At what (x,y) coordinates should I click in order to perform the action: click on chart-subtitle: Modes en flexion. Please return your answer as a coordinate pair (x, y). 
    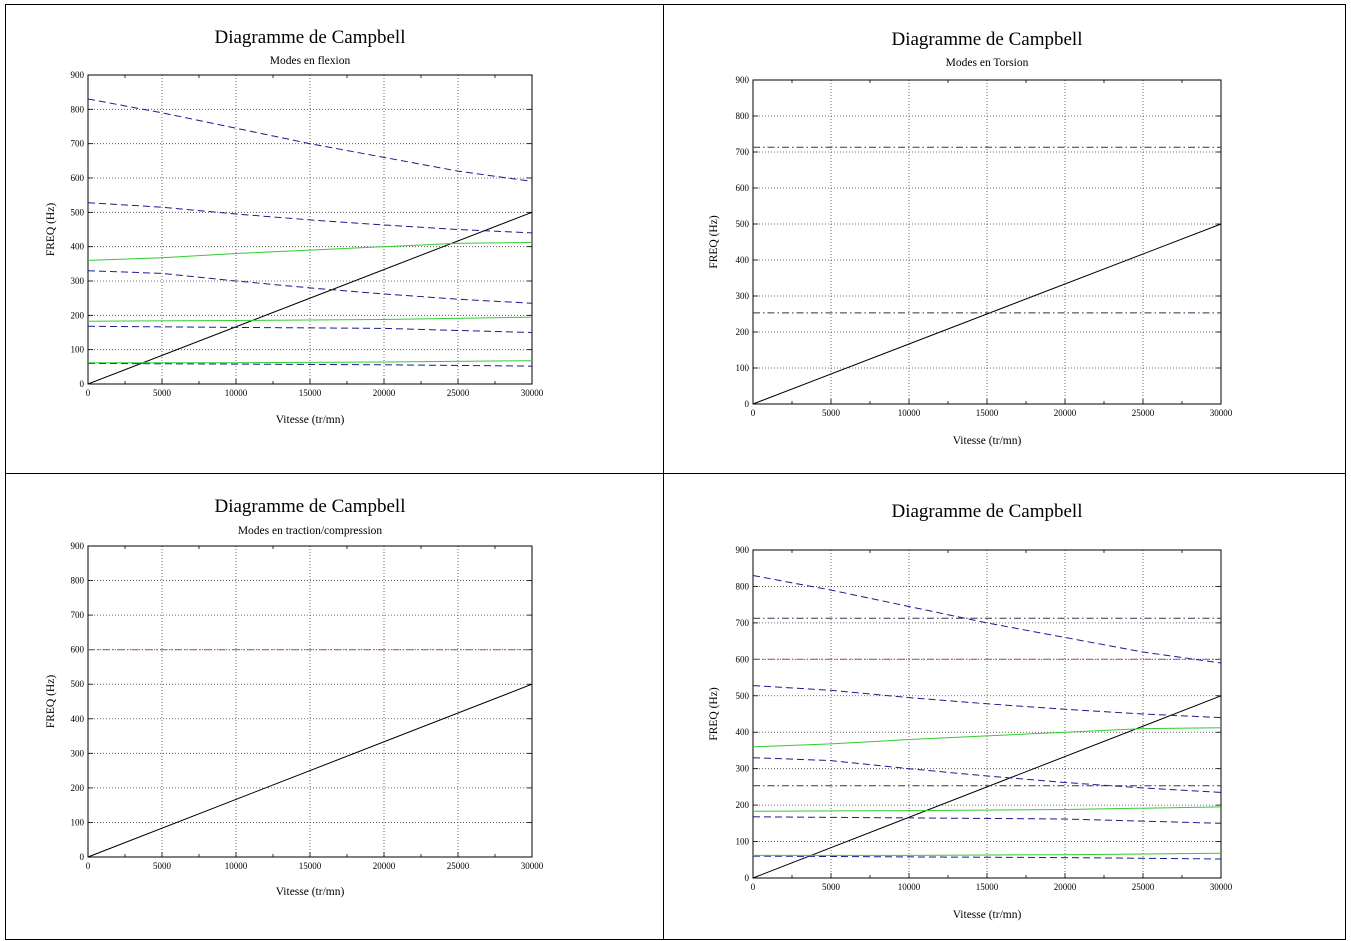
    Looking at the image, I should click on (310, 61).